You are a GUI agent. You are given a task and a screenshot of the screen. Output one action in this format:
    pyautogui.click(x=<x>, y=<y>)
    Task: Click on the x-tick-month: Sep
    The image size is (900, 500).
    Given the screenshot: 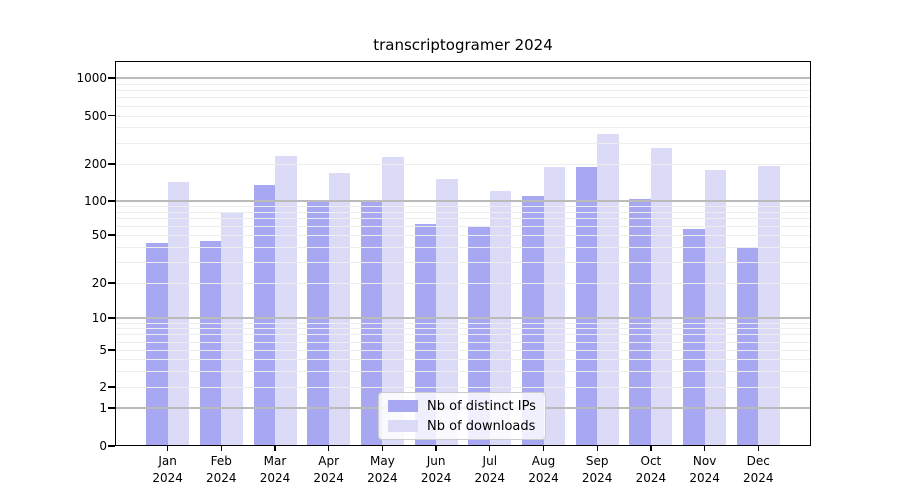 What is the action you would take?
    pyautogui.click(x=597, y=461)
    